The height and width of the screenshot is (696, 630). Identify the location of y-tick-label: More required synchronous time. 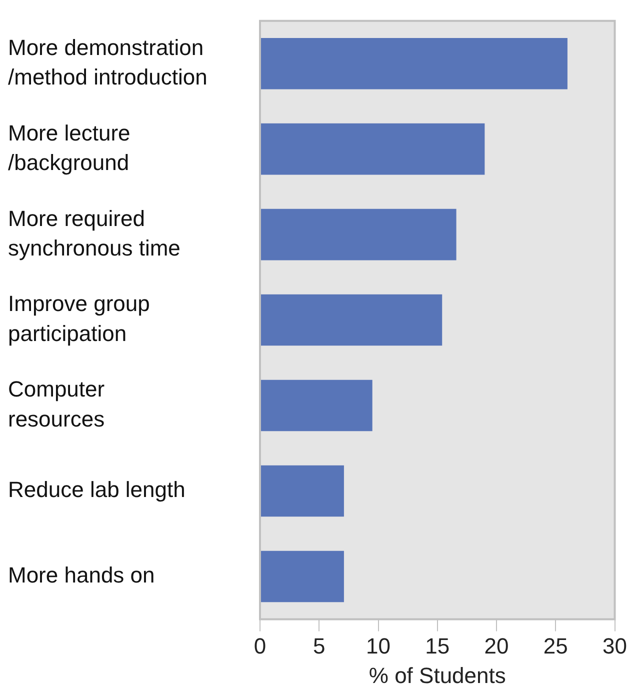
(94, 233).